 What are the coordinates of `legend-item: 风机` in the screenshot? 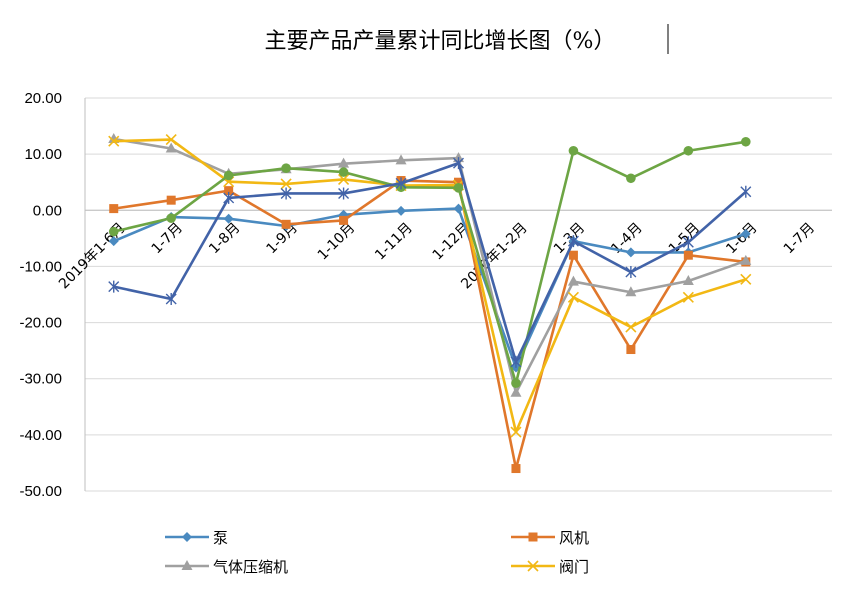 It's located at (550, 538).